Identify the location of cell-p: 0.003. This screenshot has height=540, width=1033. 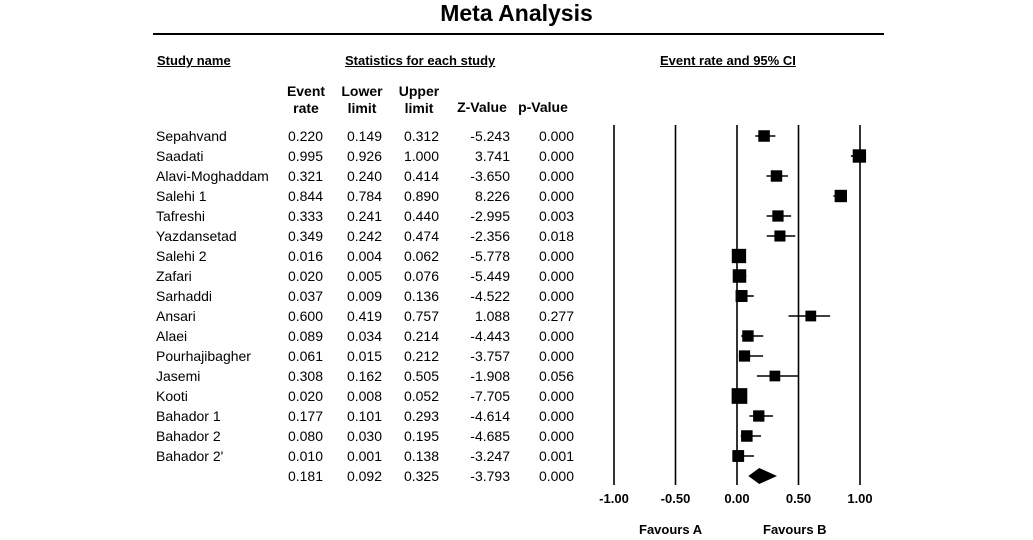
(556, 216).